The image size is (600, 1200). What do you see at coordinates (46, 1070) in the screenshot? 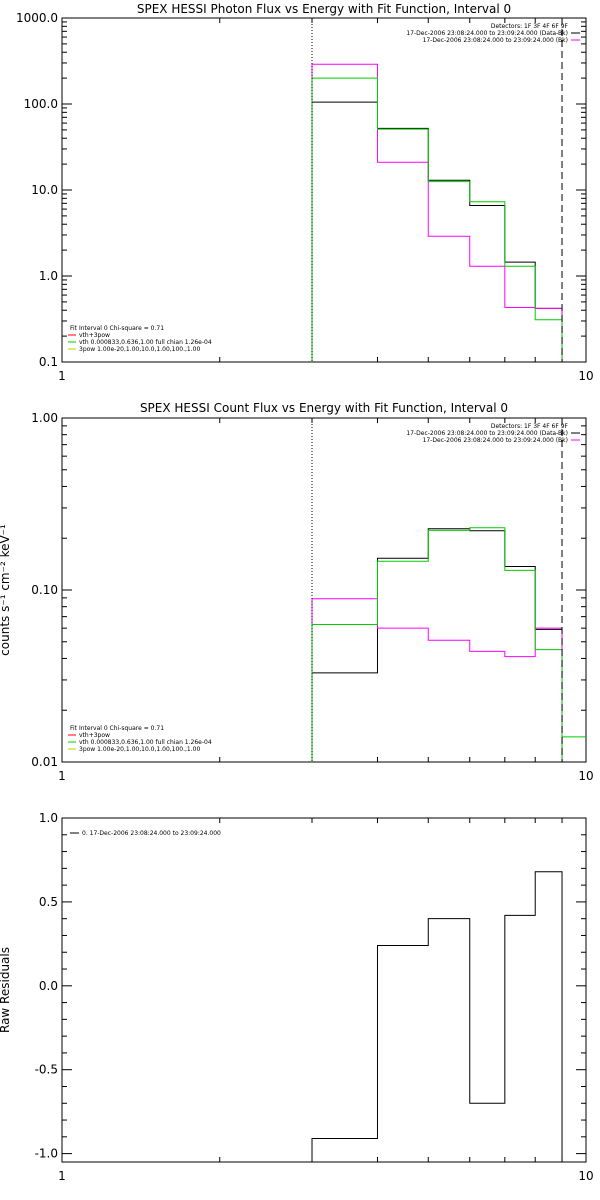
I see `y-tick-label: -0.5` at bounding box center [46, 1070].